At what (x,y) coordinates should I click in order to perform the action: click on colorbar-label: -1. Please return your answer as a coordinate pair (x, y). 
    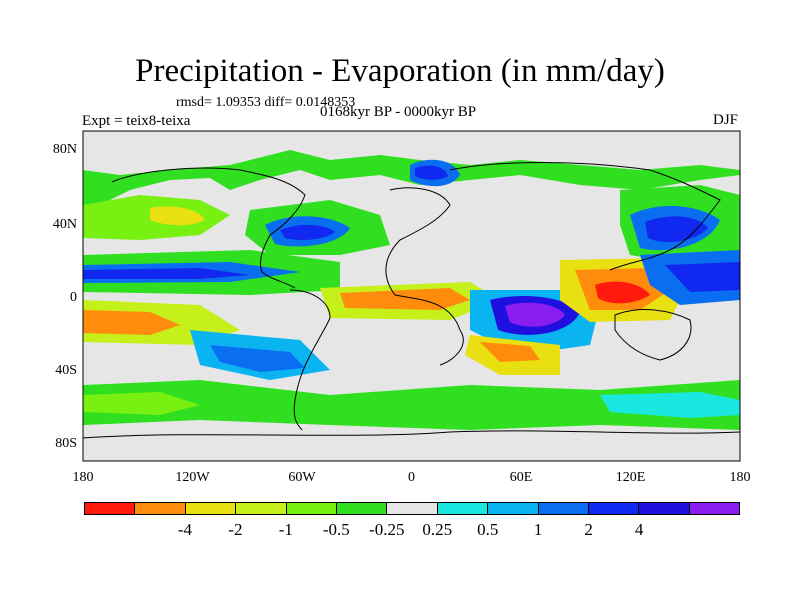
    Looking at the image, I should click on (285, 529).